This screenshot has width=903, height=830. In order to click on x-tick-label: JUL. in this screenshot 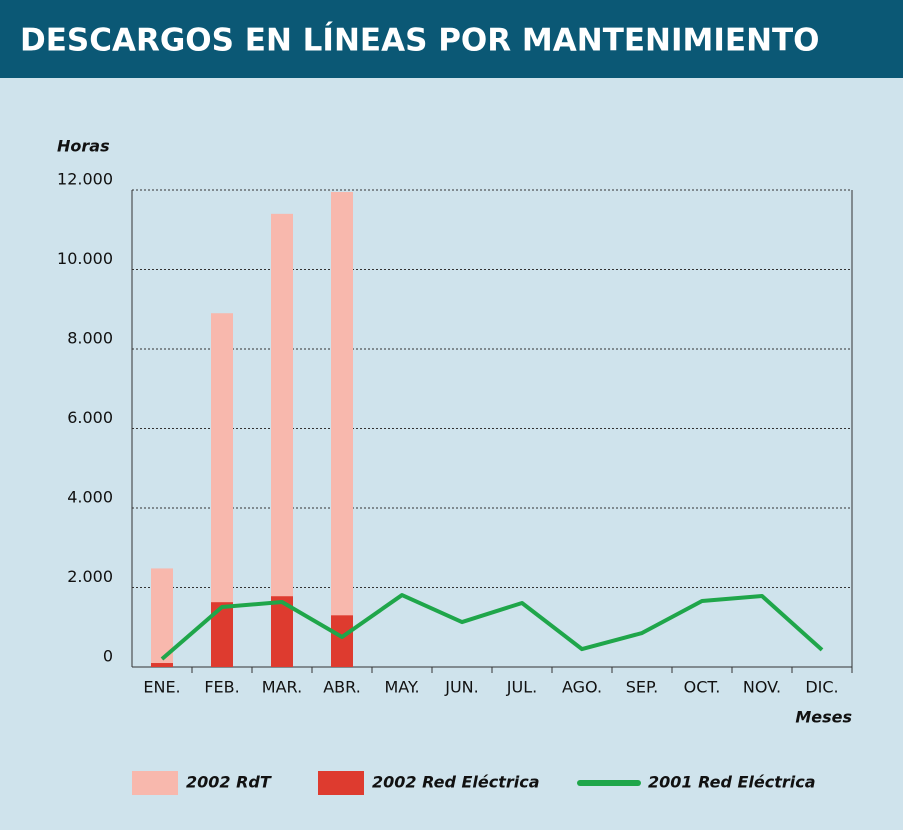, I will do `click(521, 687)`.